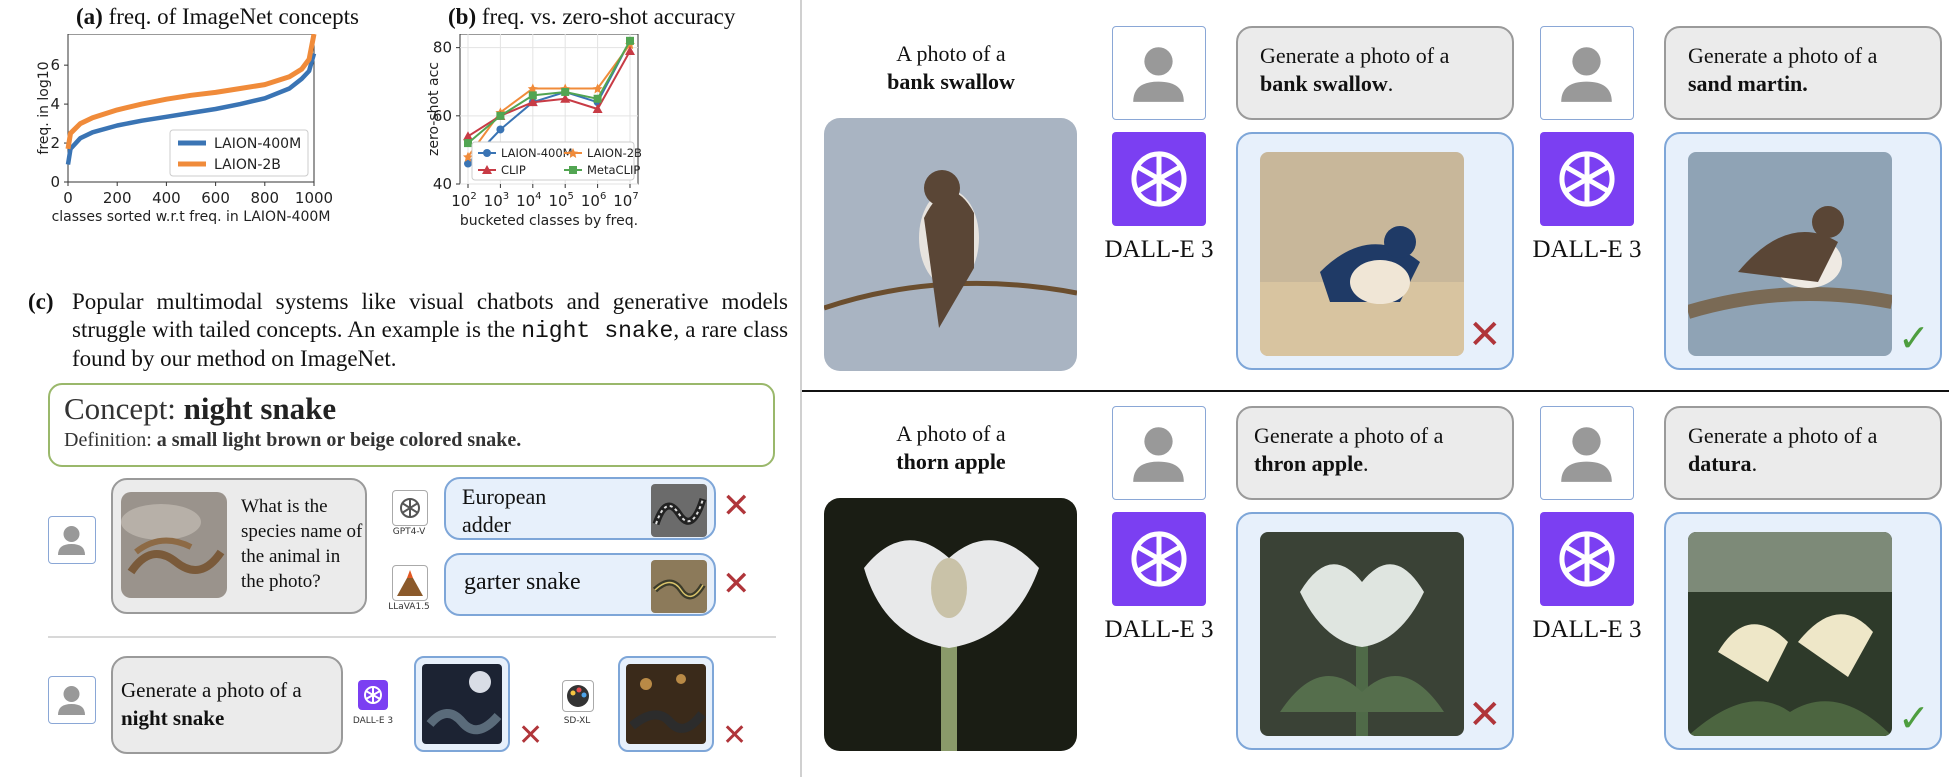 The image size is (1949, 777). Describe the element at coordinates (951, 68) in the screenshot. I see `row1-label: A photo of a bank swallow` at that location.